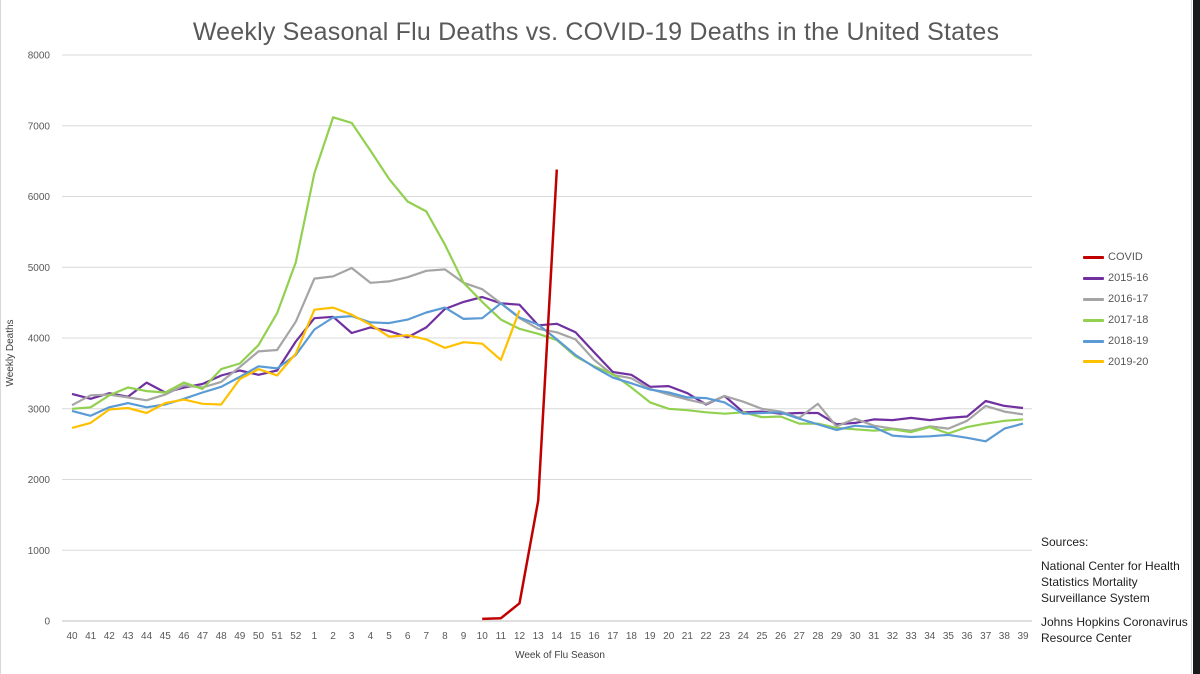 This screenshot has height=674, width=1200. What do you see at coordinates (427, 636) in the screenshot?
I see `x-tick-label: 7` at bounding box center [427, 636].